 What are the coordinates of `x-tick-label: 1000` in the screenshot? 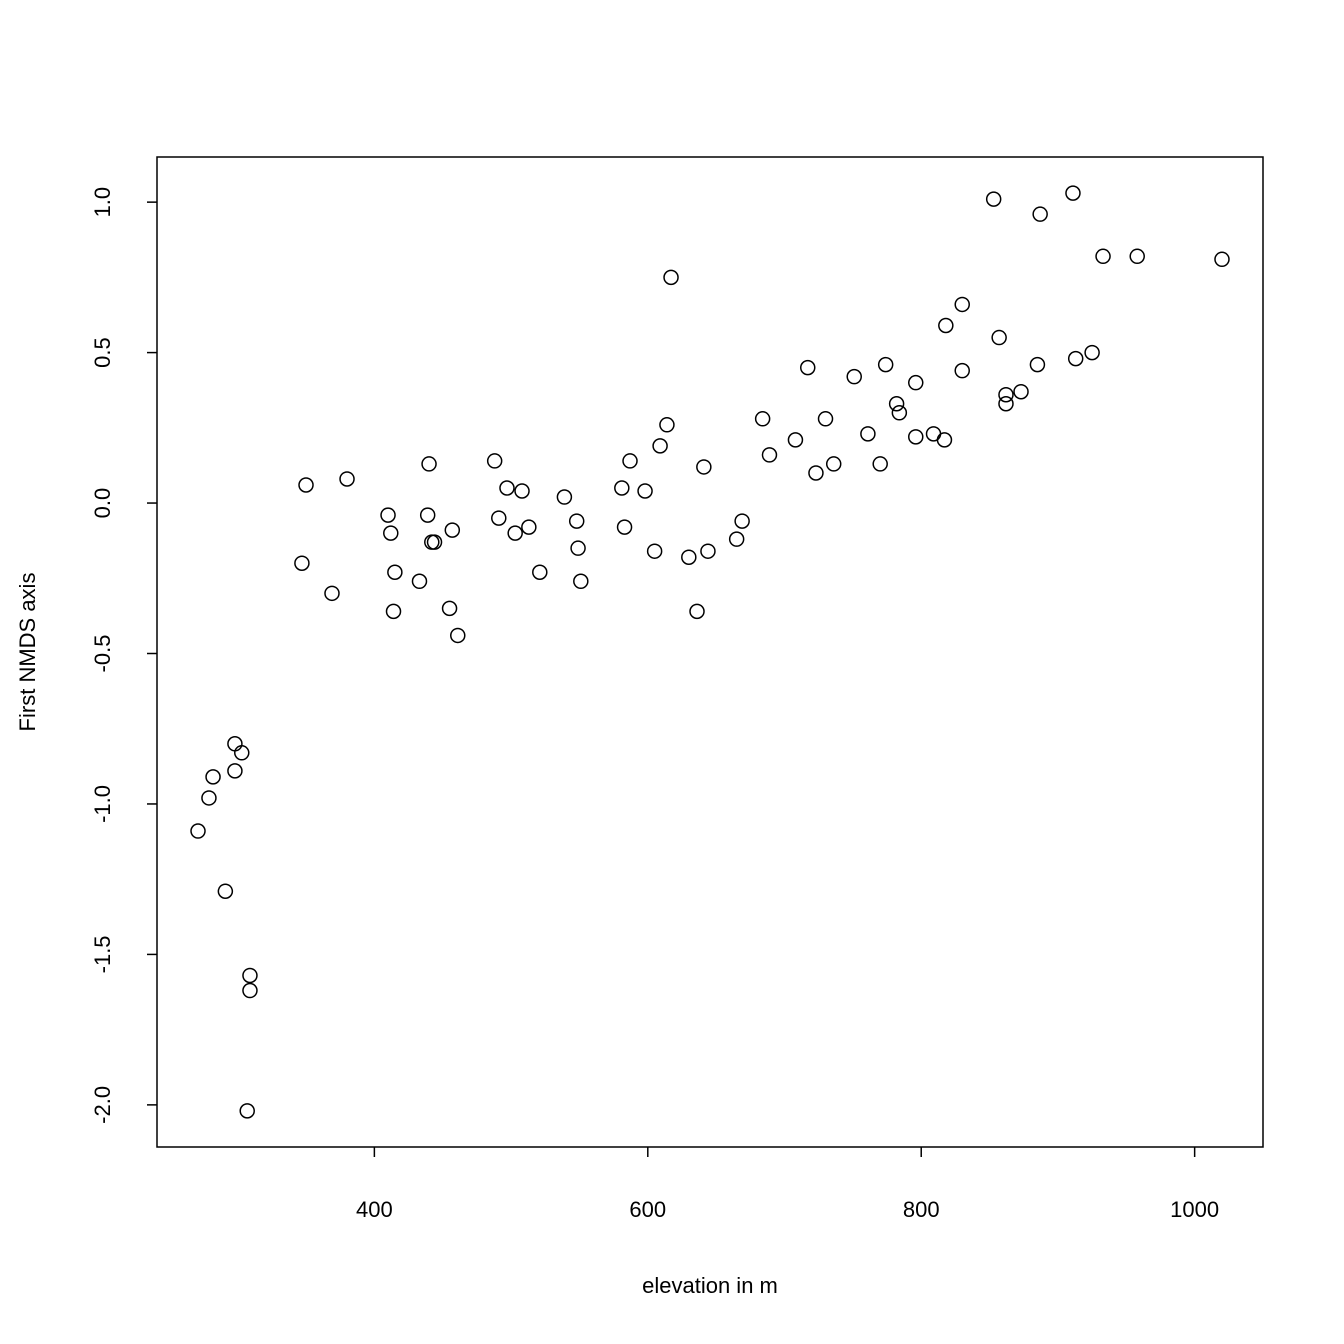 It's located at (1194, 1209).